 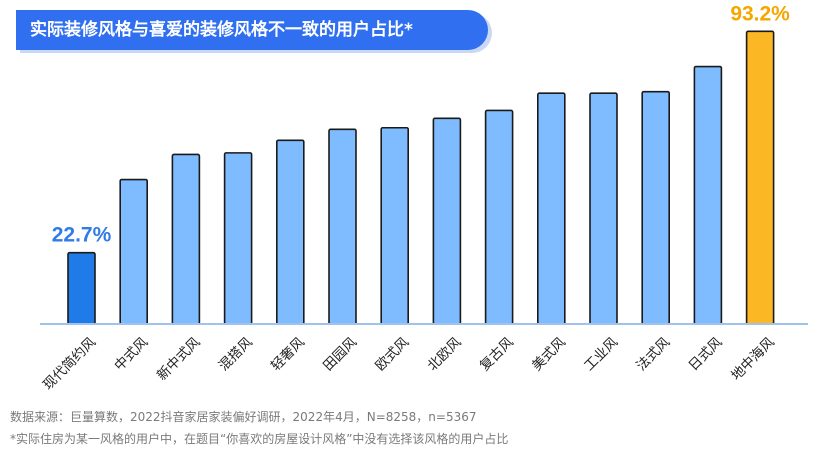 I want to click on x-tick-label-5: 轻奢风, so click(x=288, y=354).